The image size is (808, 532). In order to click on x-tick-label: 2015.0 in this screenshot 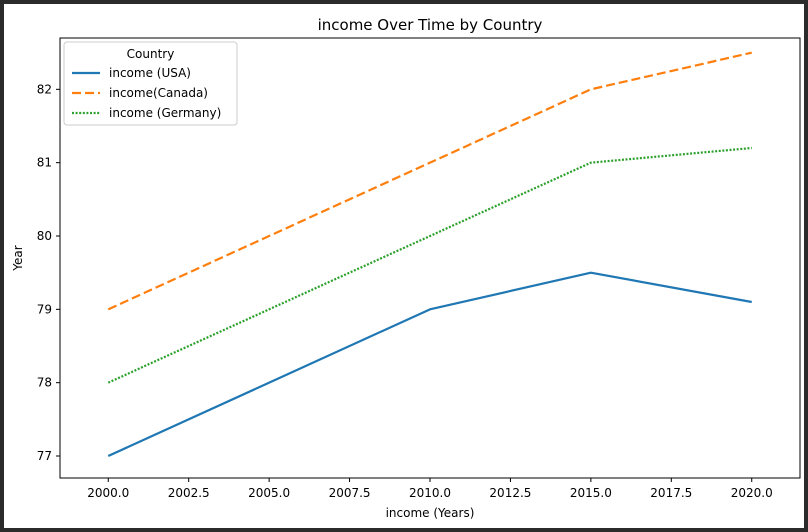, I will do `click(591, 493)`.